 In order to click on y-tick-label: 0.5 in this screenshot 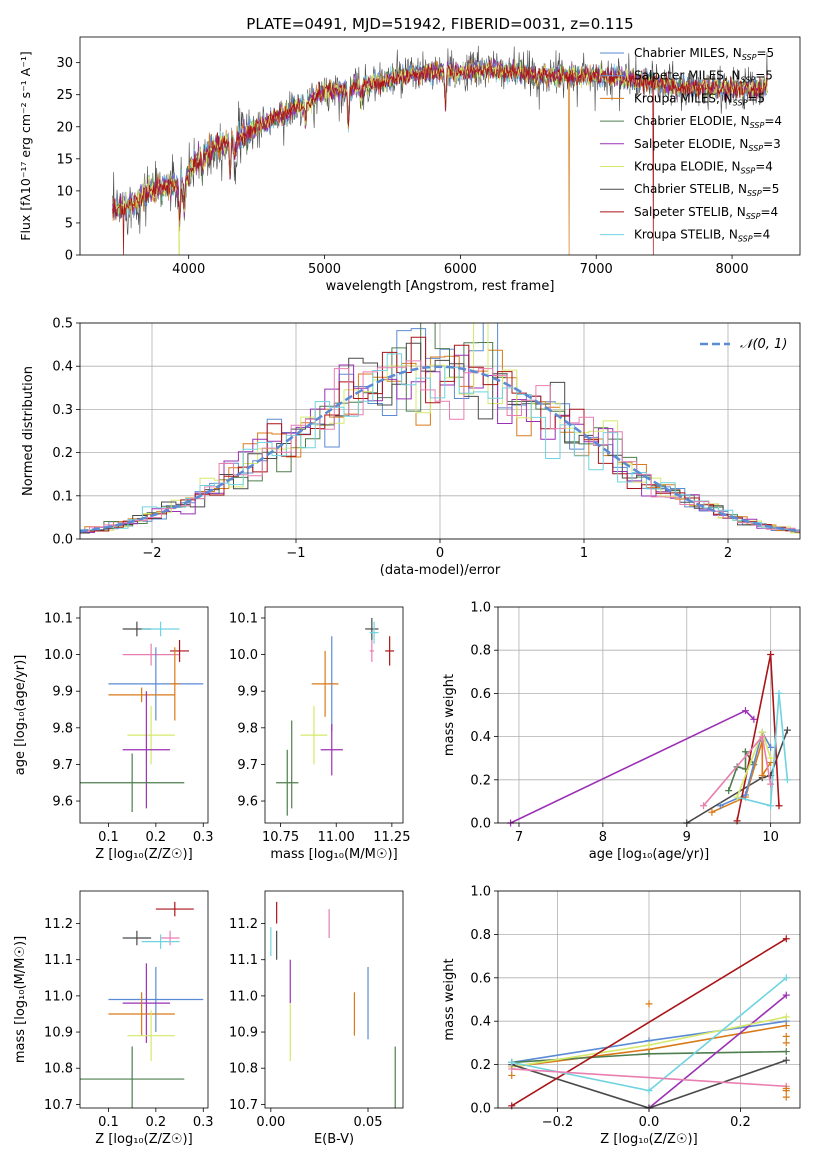, I will do `click(62, 324)`.